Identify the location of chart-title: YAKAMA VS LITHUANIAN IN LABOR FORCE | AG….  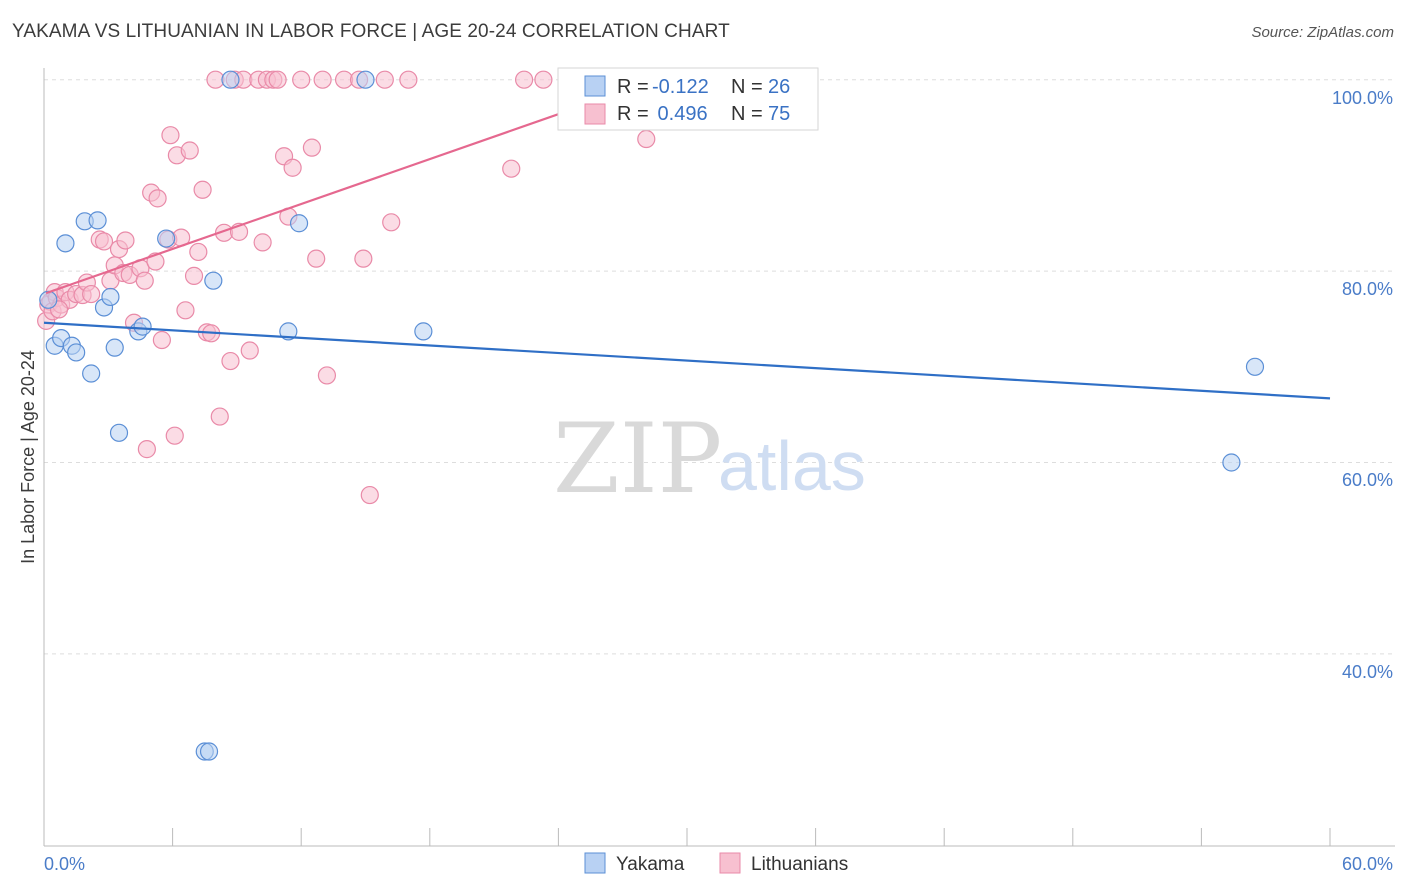
(371, 31).